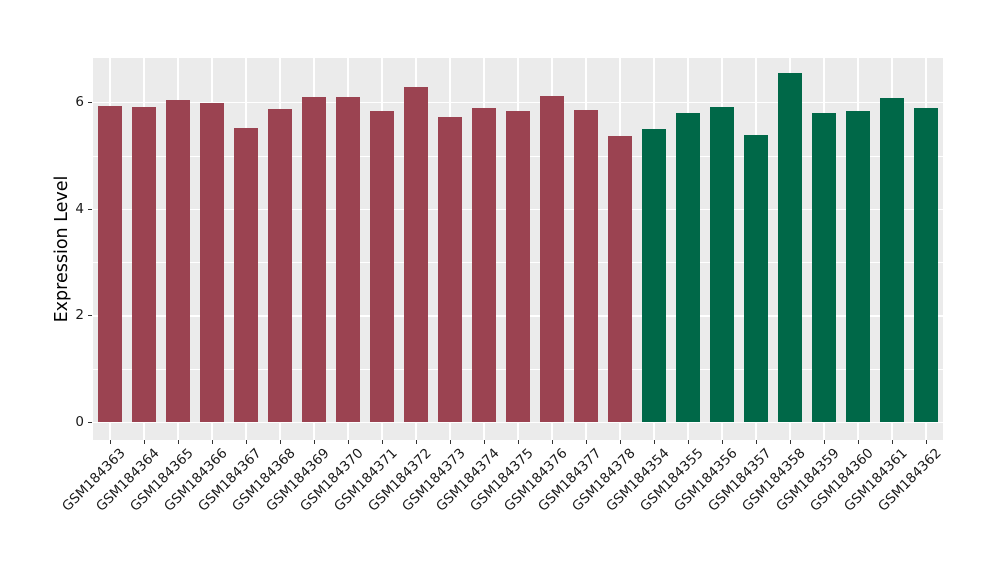 The image size is (1000, 580). What do you see at coordinates (79, 208) in the screenshot?
I see `y-tick-label: 4` at bounding box center [79, 208].